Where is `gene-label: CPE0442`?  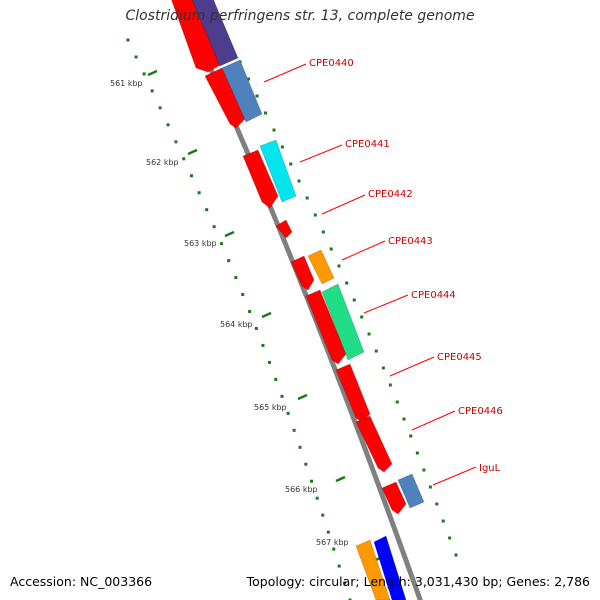
gene-label: CPE0442 is located at coordinates (390, 194).